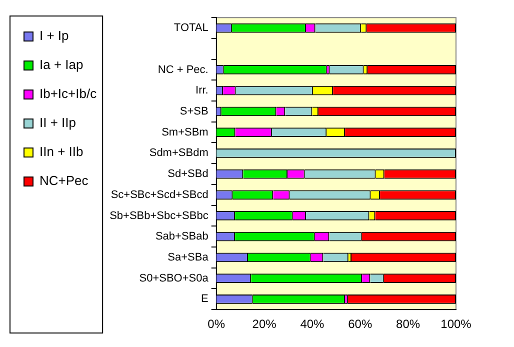 The image size is (514, 347). Describe the element at coordinates (62, 152) in the screenshot. I see `legend-label: IIn + IIb` at that location.